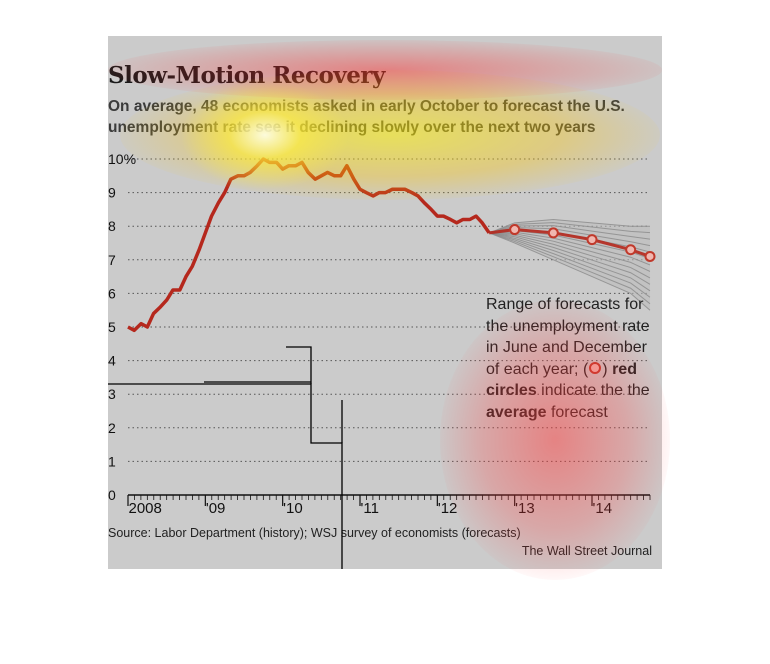  What do you see at coordinates (112, 260) in the screenshot?
I see `y-tick-label: 7` at bounding box center [112, 260].